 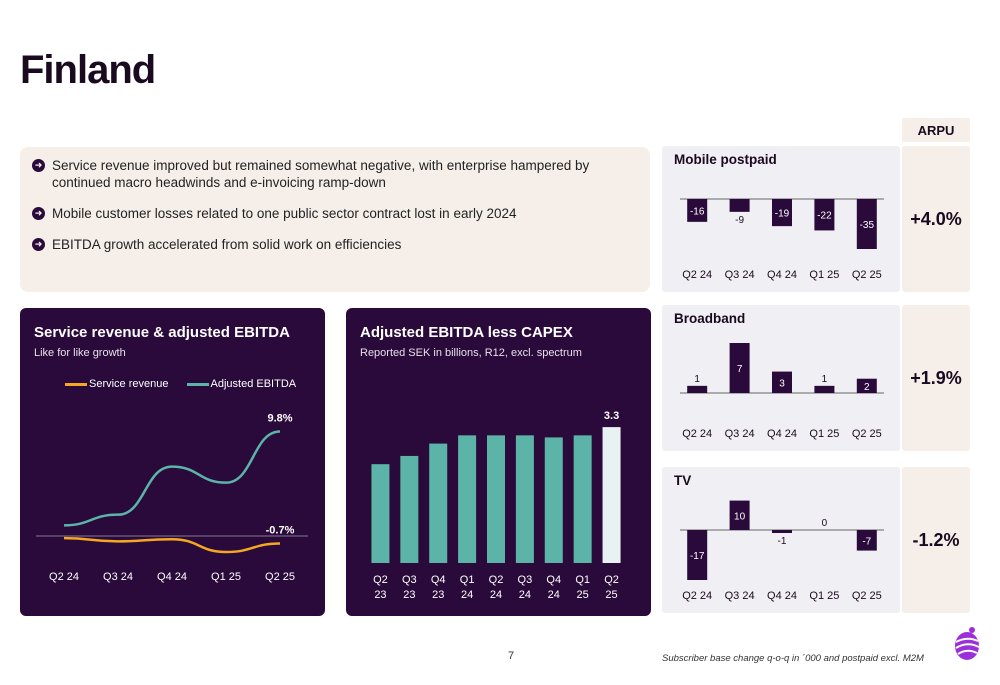 I want to click on legend-item-service-revenue: Service revenue, so click(x=117, y=384).